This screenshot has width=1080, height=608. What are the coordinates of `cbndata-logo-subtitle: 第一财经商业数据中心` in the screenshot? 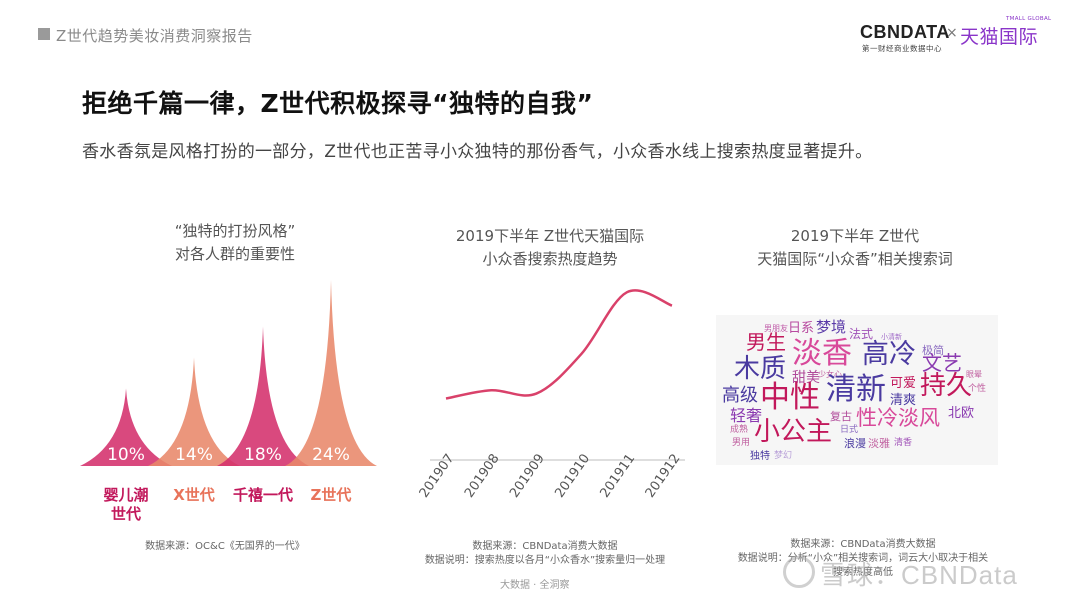 It's located at (902, 48).